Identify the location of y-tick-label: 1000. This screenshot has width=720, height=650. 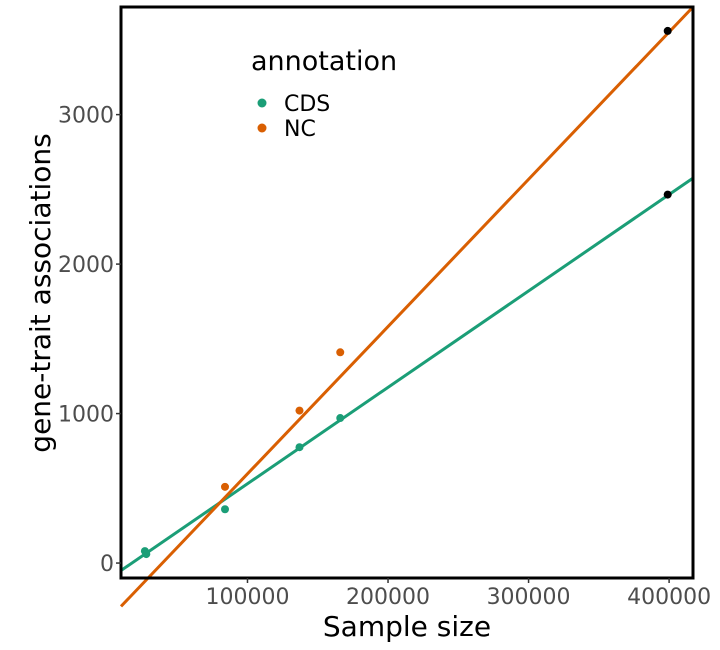
(86, 415).